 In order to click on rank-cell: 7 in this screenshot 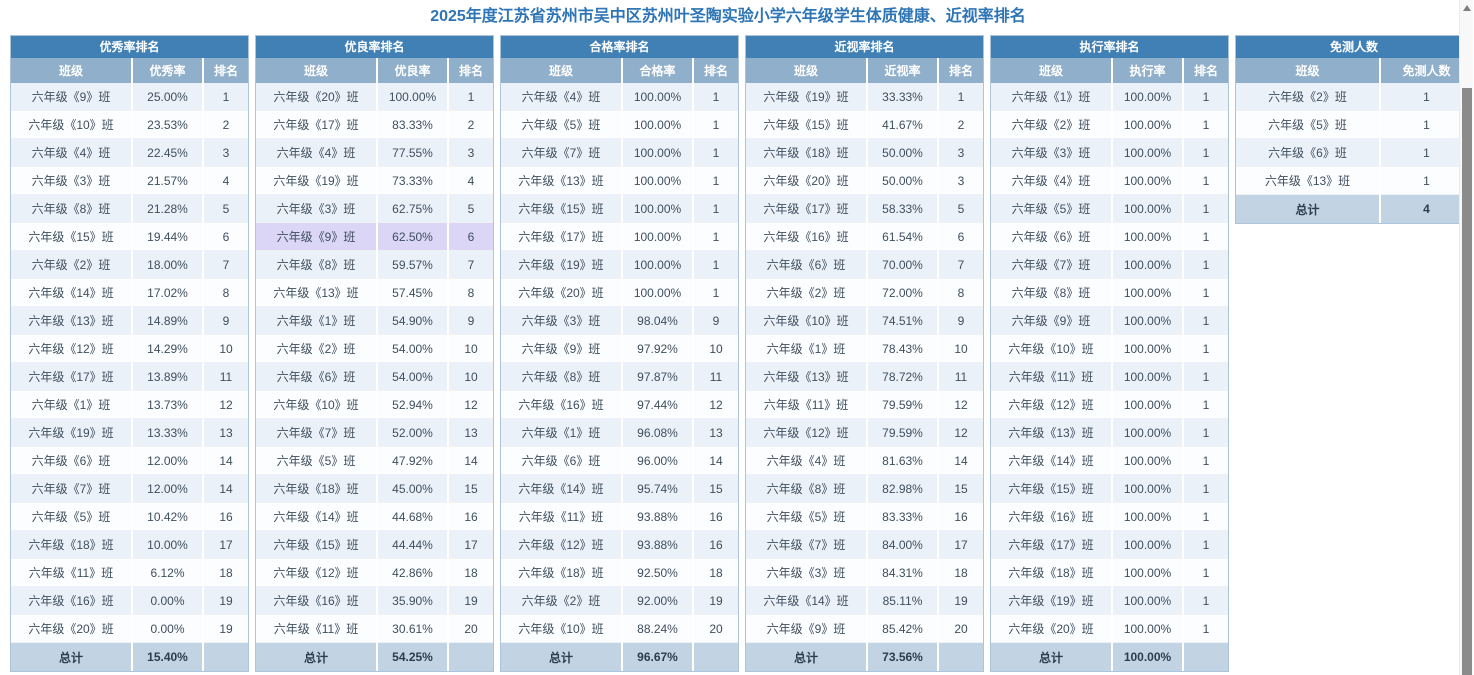, I will do `click(471, 265)`.